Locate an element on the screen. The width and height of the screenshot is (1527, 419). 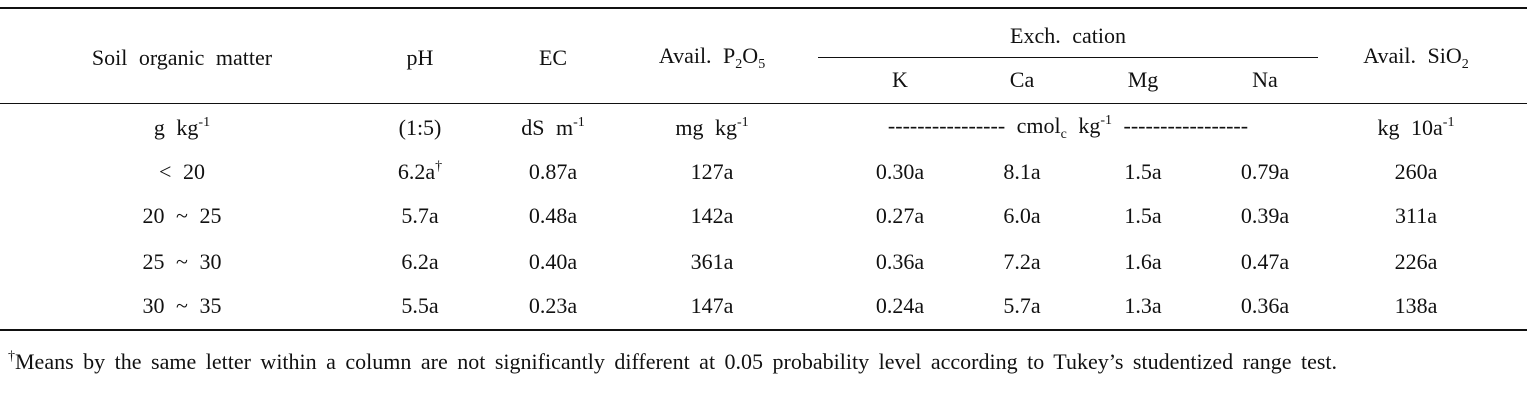
row-label: < 20 is located at coordinates (182, 171).